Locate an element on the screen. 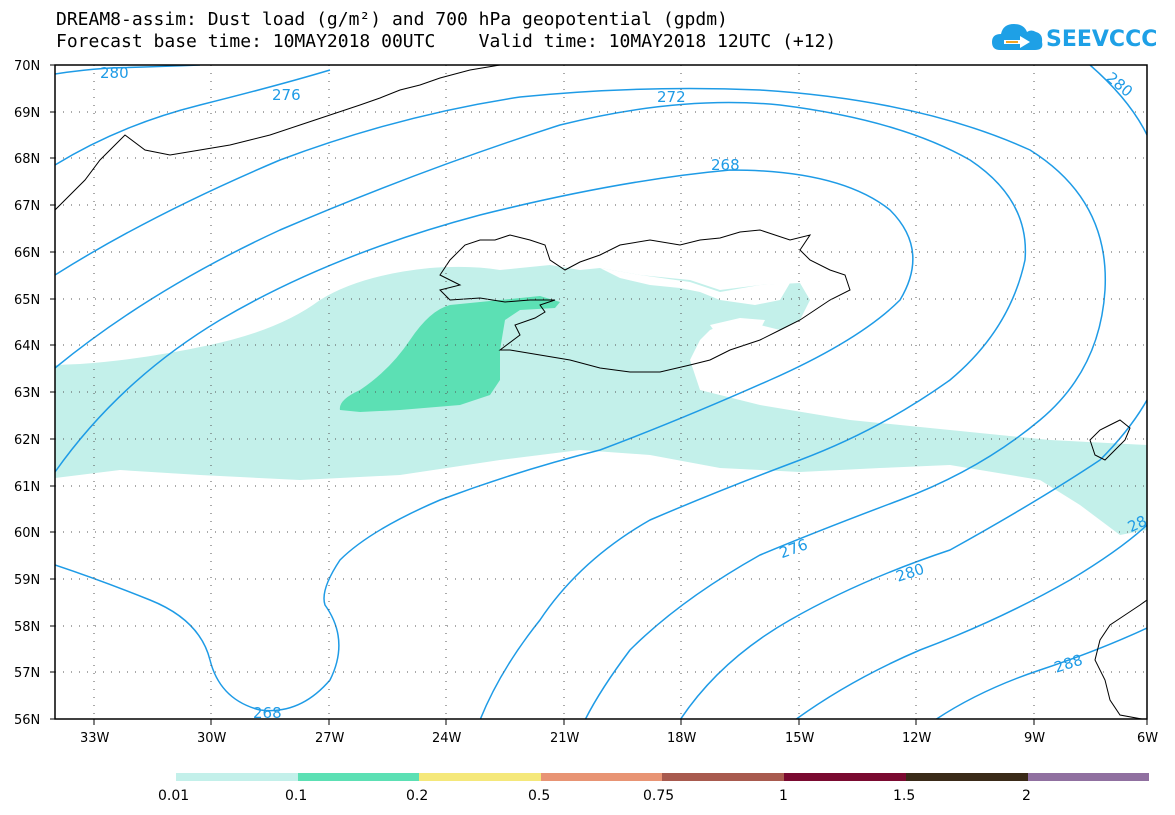 This screenshot has width=1175, height=815. lat-label-58n: 58N is located at coordinates (27, 627).